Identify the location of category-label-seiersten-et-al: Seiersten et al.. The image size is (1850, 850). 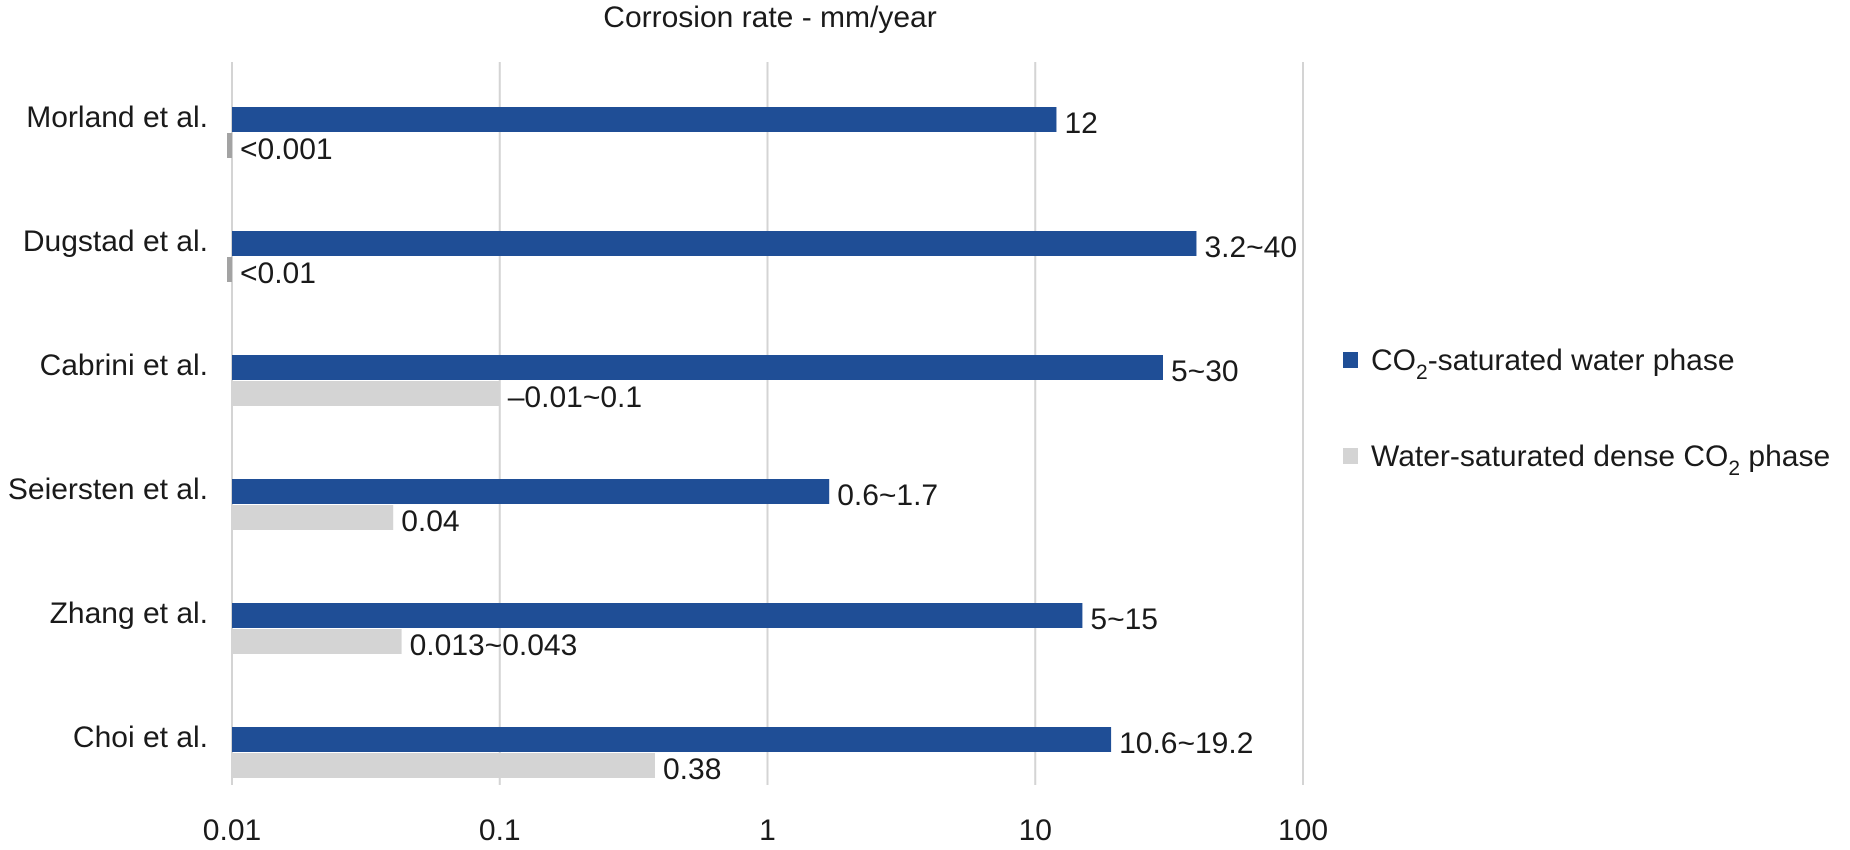
(108, 489).